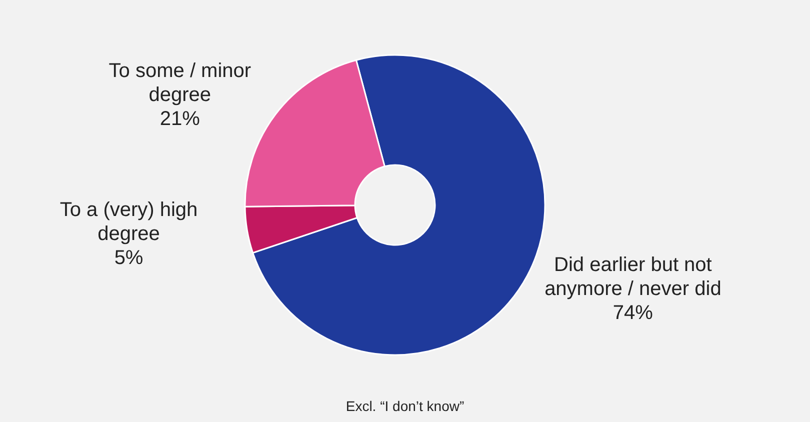  What do you see at coordinates (180, 83) in the screenshot?
I see `slice-label: To some / minor degree` at bounding box center [180, 83].